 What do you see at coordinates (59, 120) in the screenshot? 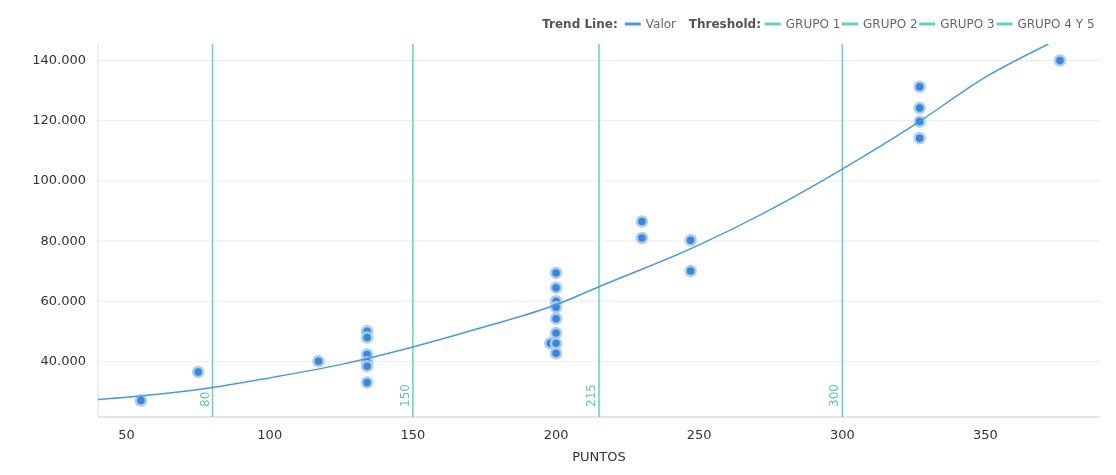
I see `y-tick-label: 120.000` at bounding box center [59, 120].